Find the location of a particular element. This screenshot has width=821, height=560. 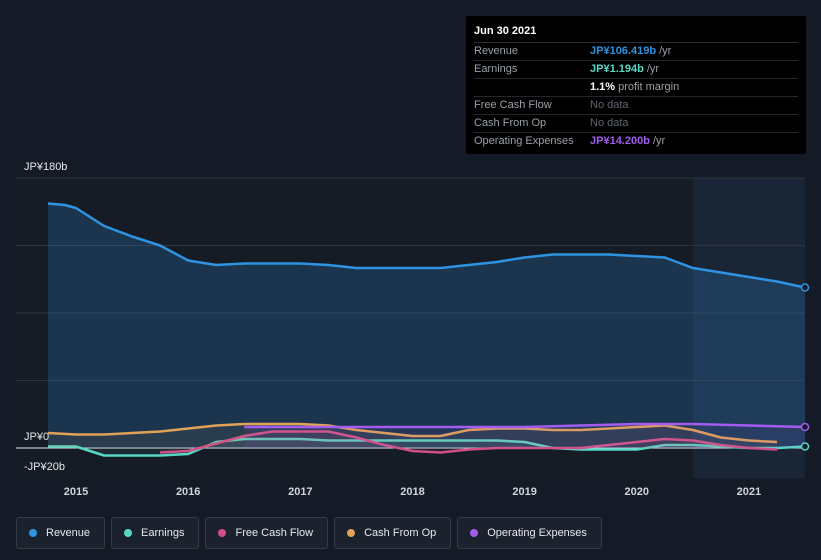

line-revenue is located at coordinates (426, 245).